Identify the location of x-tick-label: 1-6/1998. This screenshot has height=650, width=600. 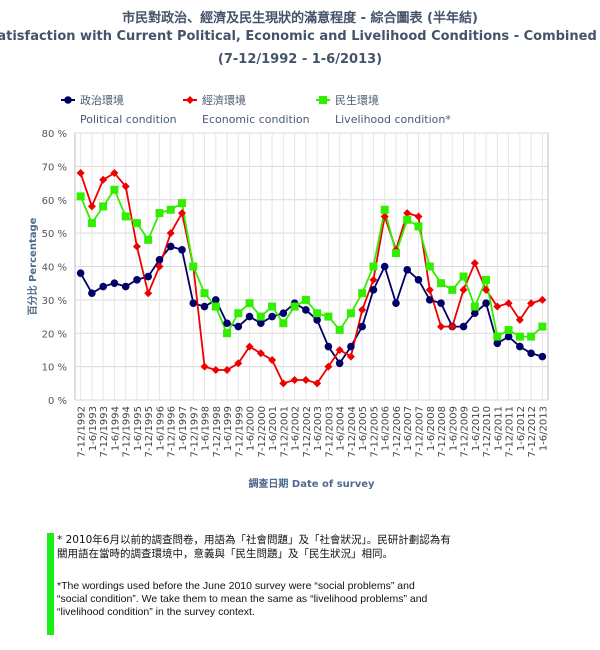
(206, 428).